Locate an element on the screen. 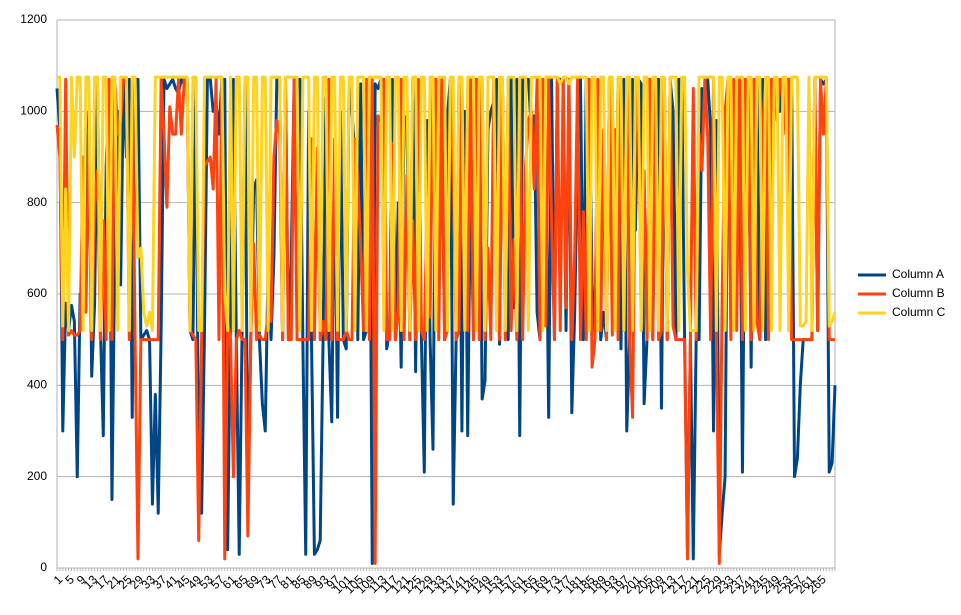 The width and height of the screenshot is (961, 615). x-tick-label: 1 is located at coordinates (58, 579).